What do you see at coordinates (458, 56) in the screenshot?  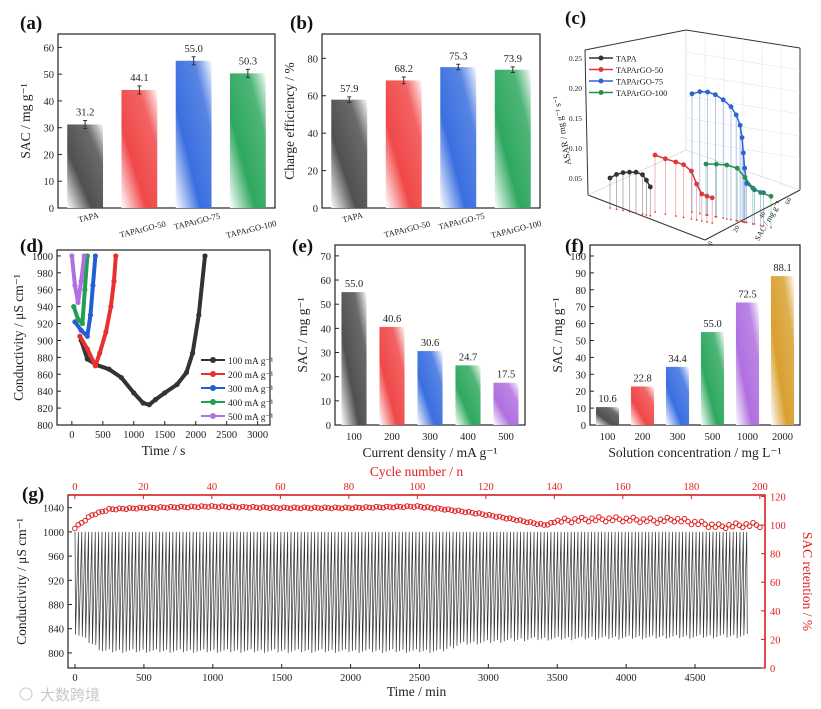 I see `data-label-b: 75.3` at bounding box center [458, 56].